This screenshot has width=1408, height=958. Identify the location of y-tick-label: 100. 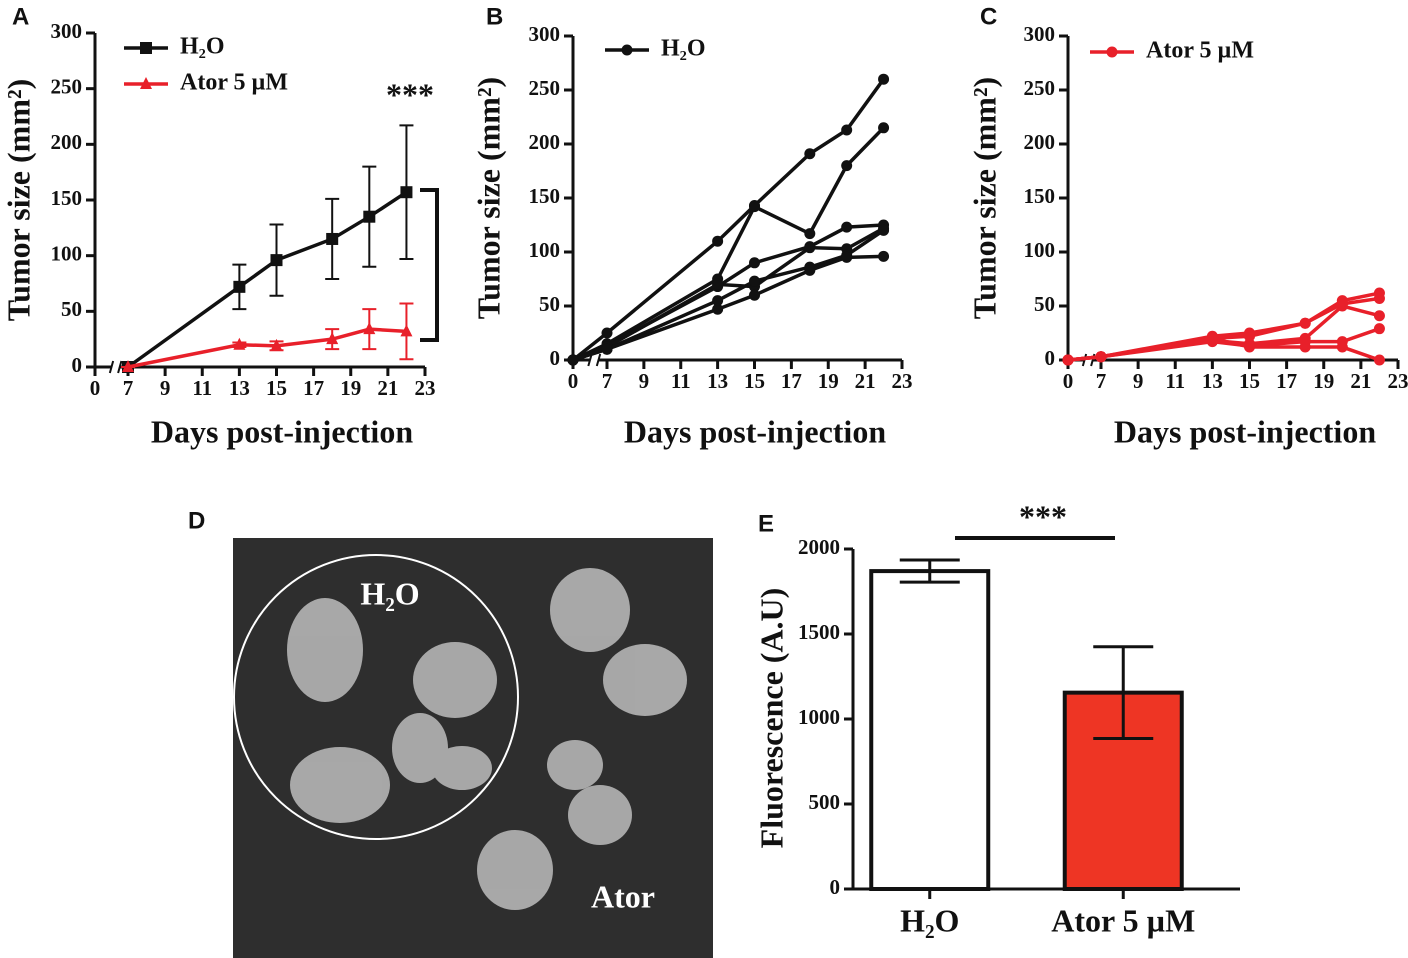
(545, 250).